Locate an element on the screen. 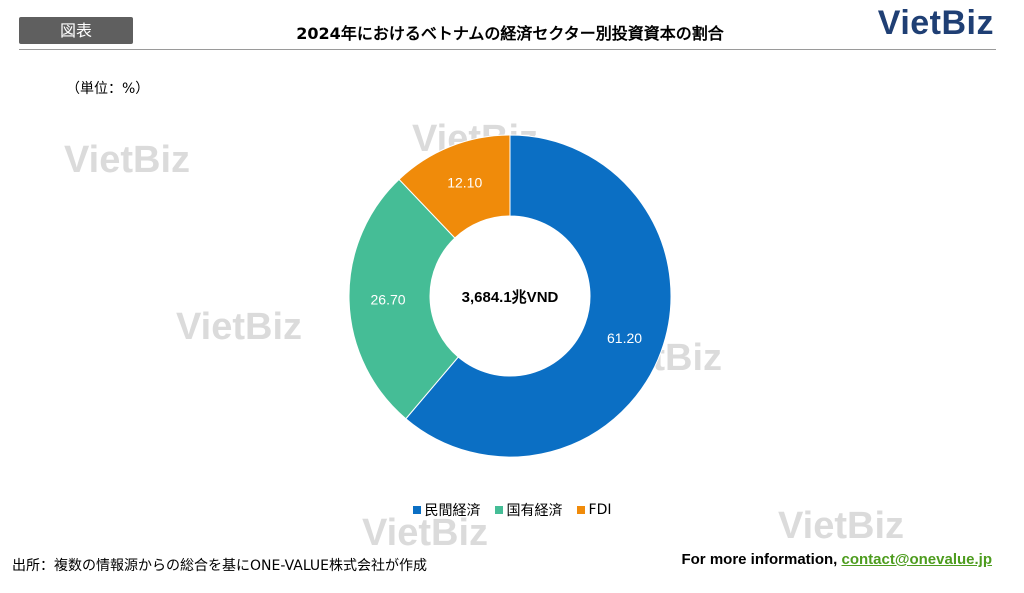  legend-item: 国有経済 is located at coordinates (528, 510).